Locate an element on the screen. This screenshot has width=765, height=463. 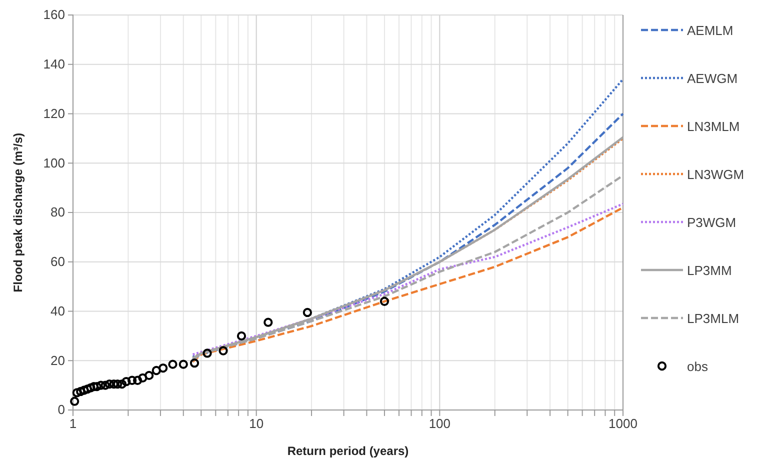
x-tick-label: 100 is located at coordinates (439, 424).